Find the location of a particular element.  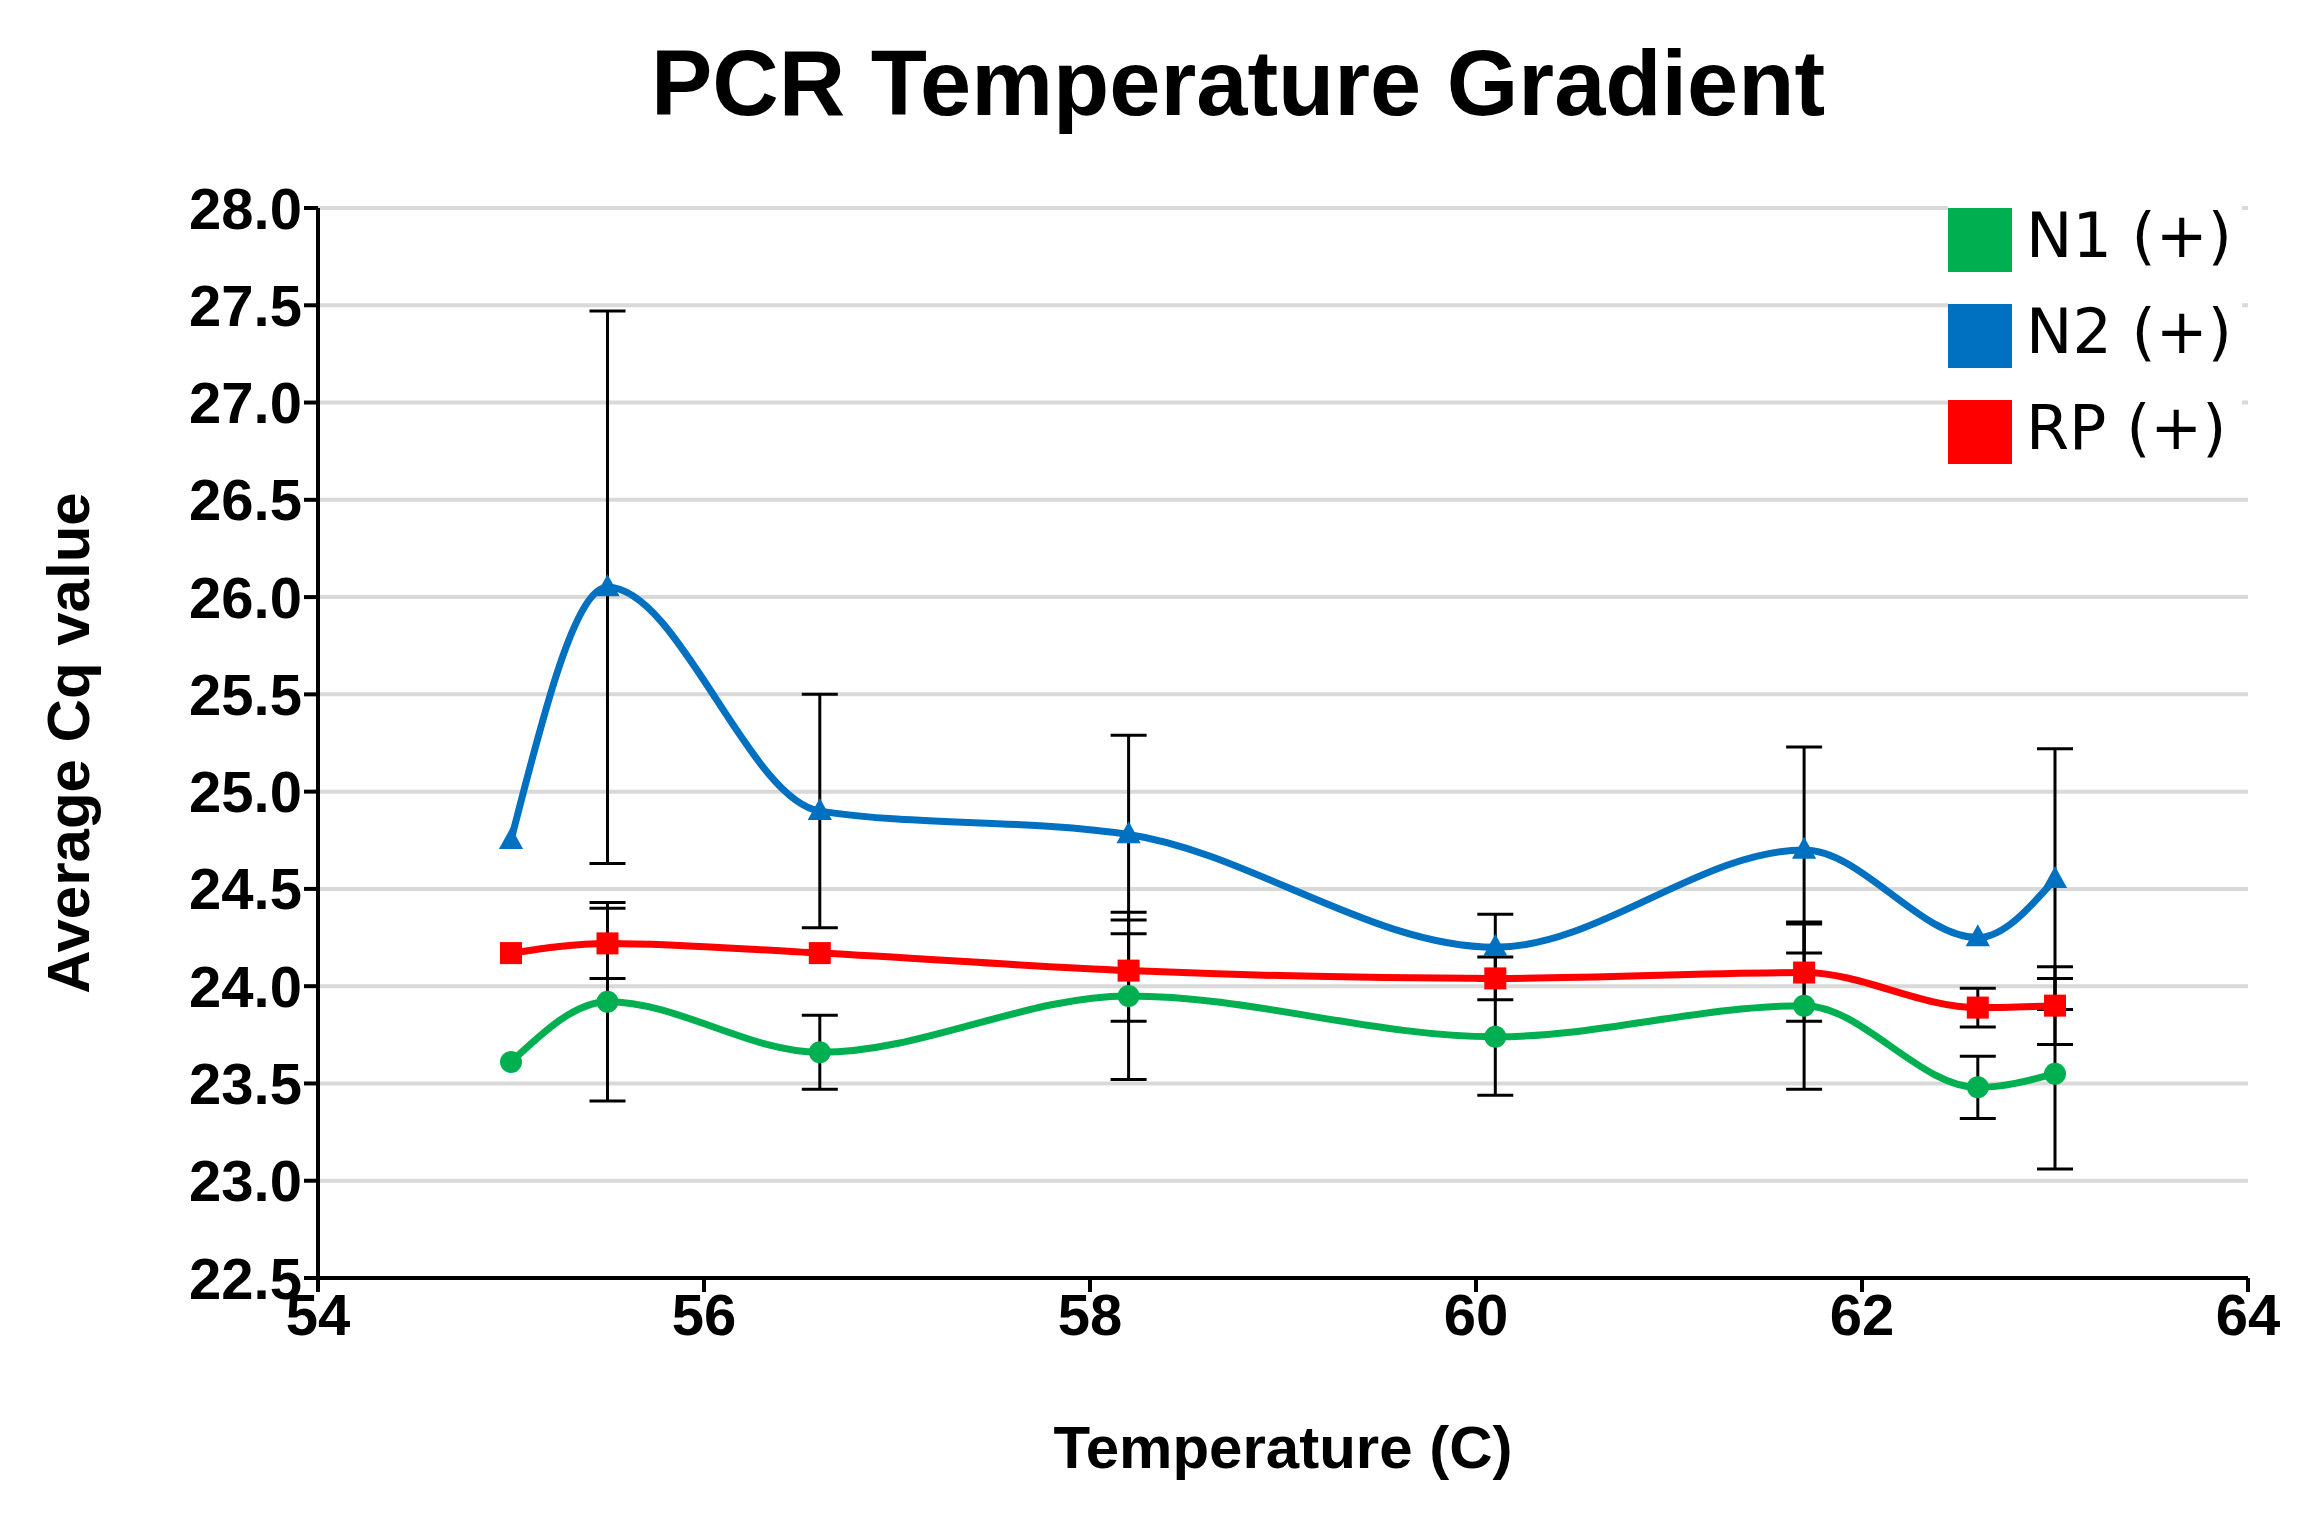

legend-label: N1 (+) is located at coordinates (2129, 235).